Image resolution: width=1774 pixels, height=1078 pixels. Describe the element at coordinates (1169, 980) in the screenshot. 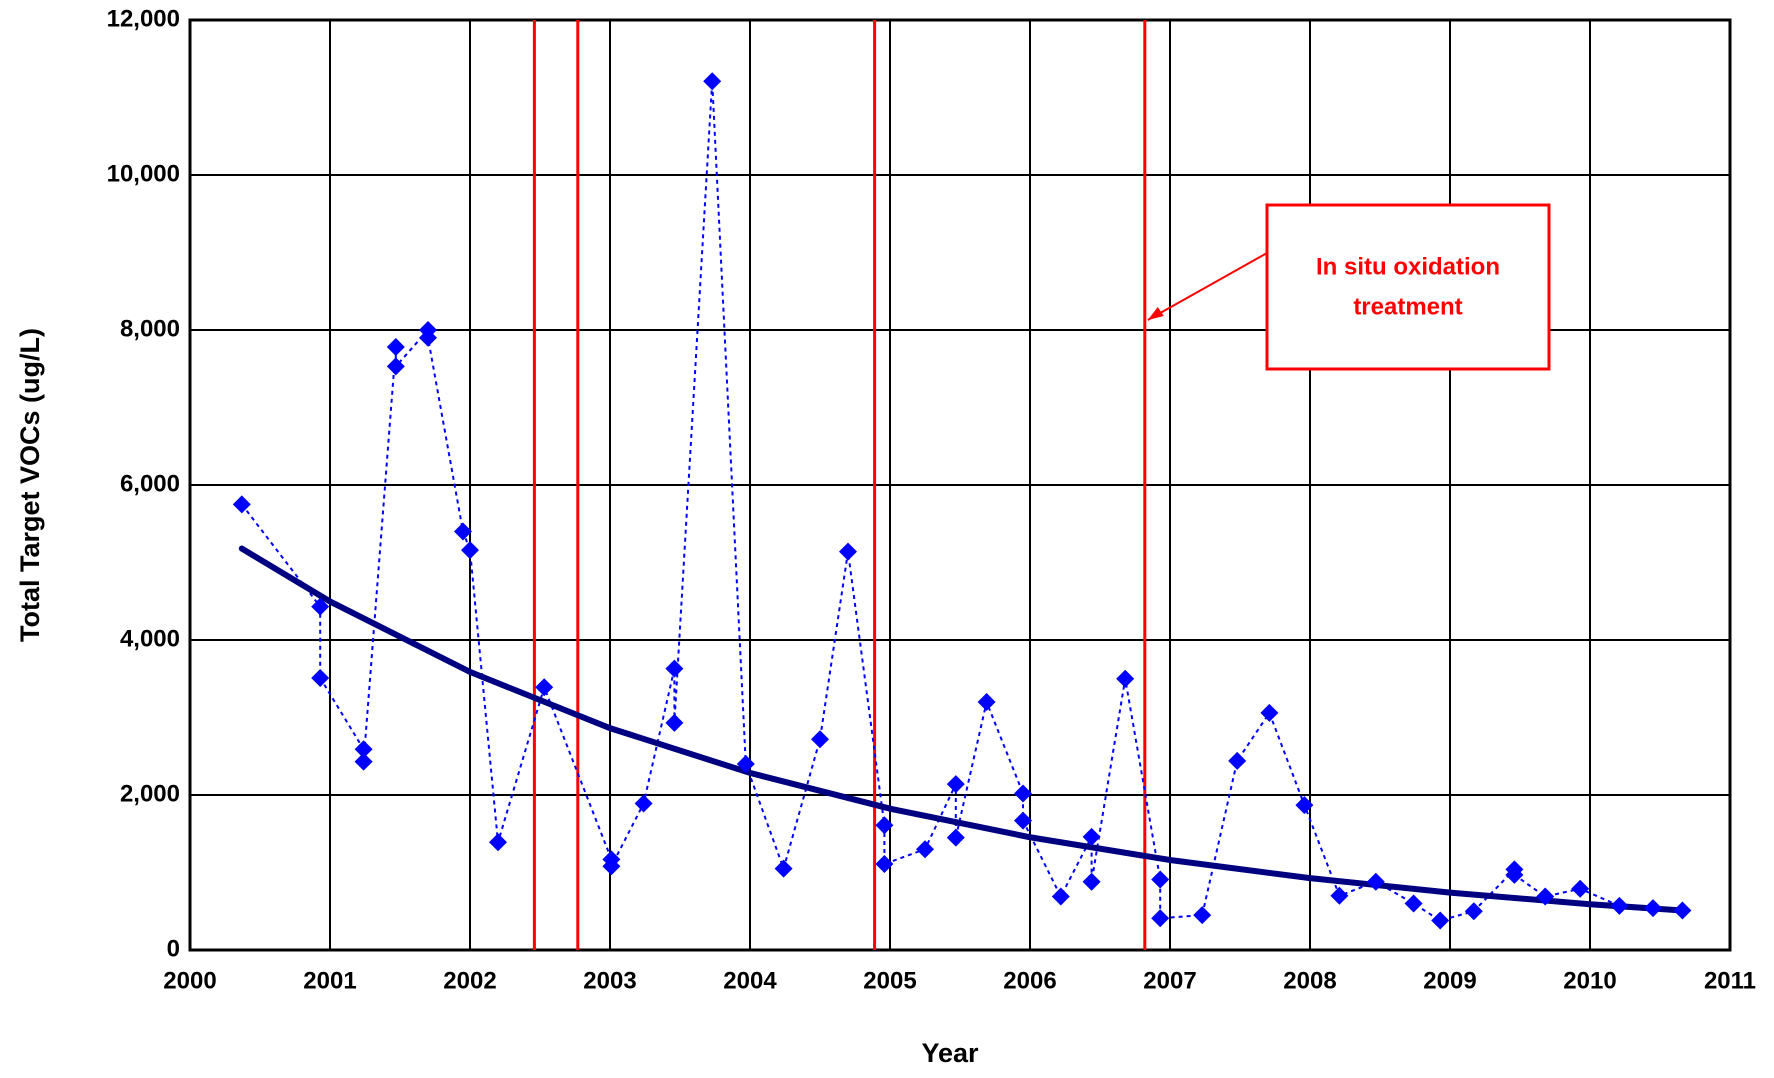

I see `x-tick-label: 2007` at that location.